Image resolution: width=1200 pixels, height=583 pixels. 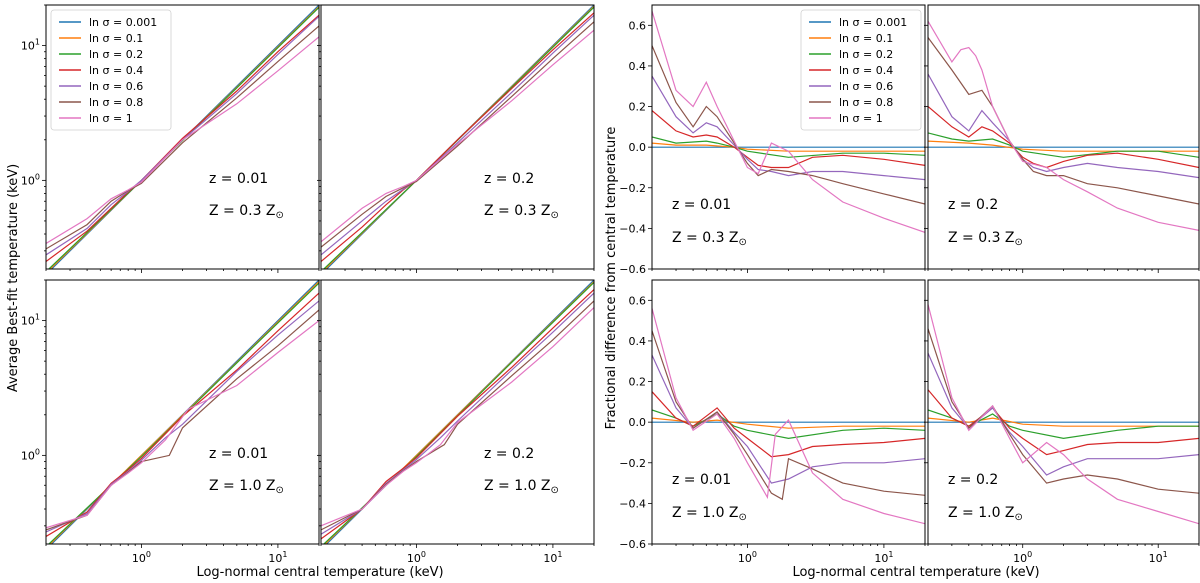 What do you see at coordinates (638, 300) in the screenshot?
I see `y-tick-label: 0.6` at bounding box center [638, 300].